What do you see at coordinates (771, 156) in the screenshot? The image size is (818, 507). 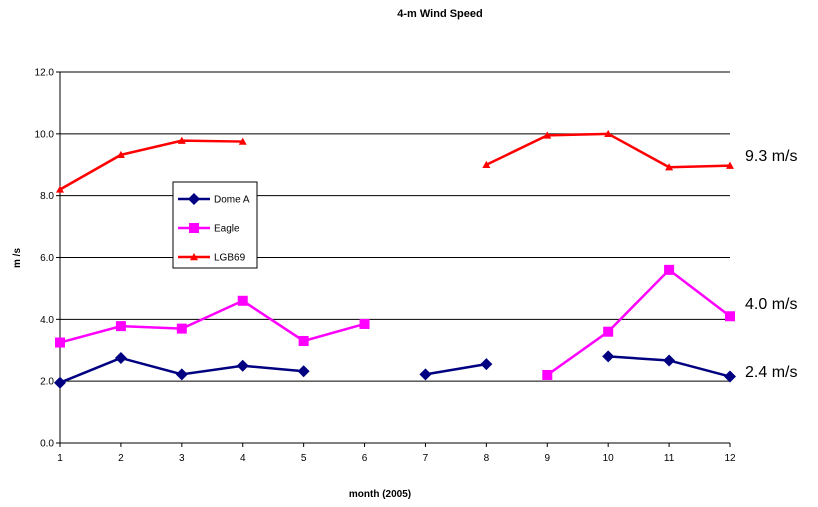 I see `annotation-label: 9.3 m/s` at bounding box center [771, 156].